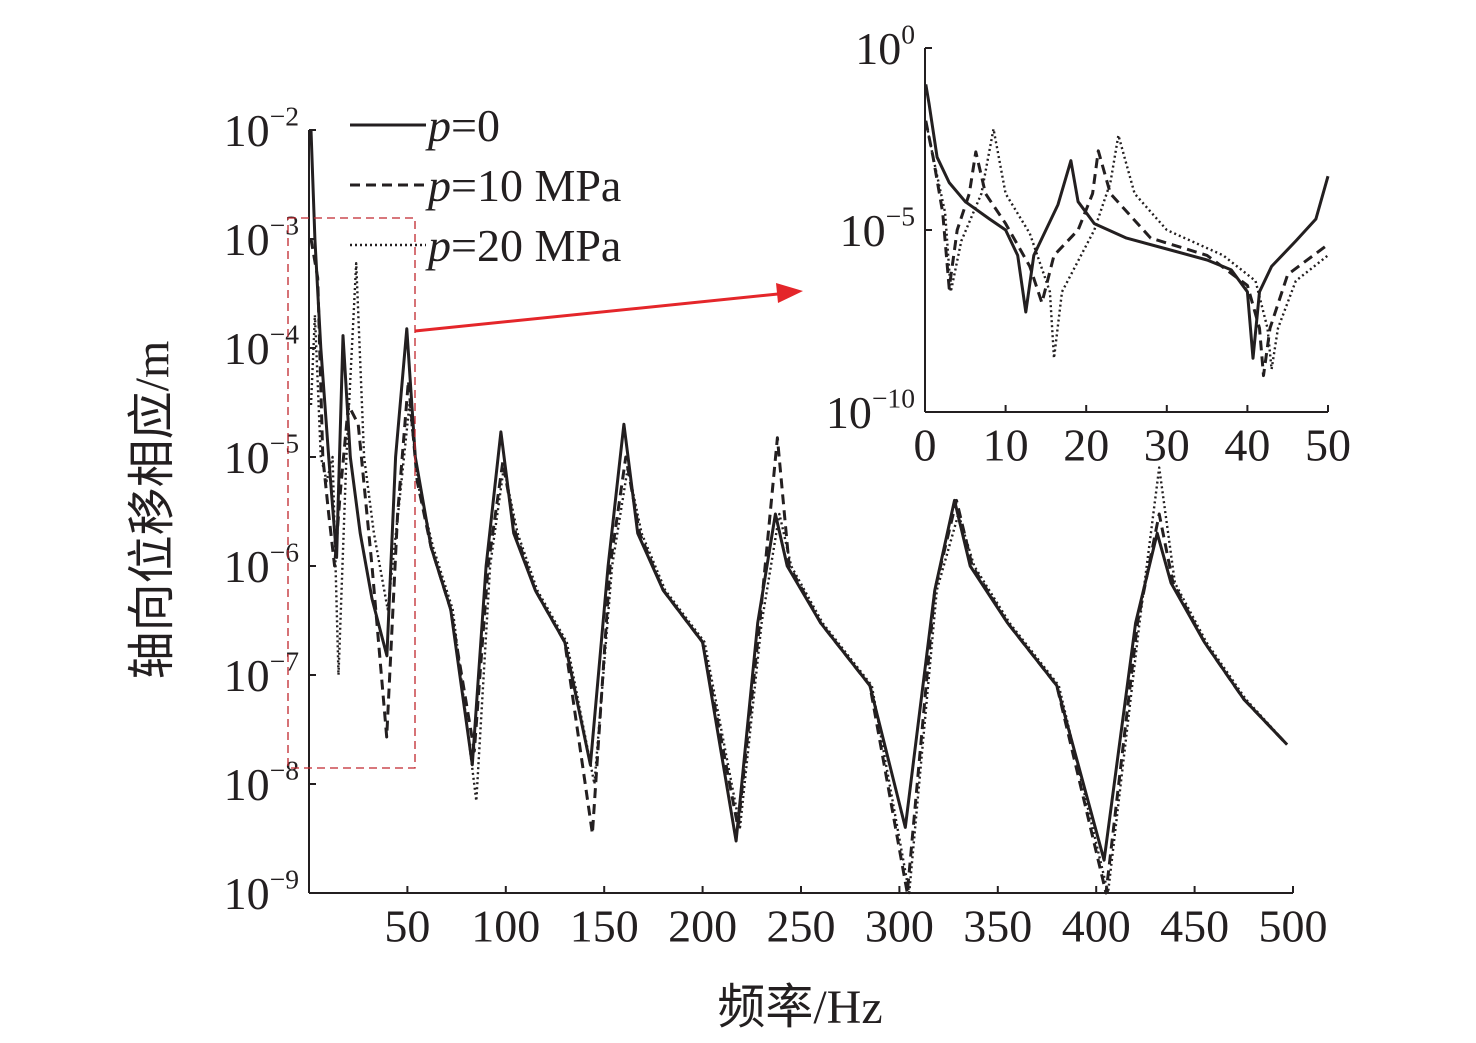  I want to click on x-axis-label: 频率/Hz, so click(799, 1007).